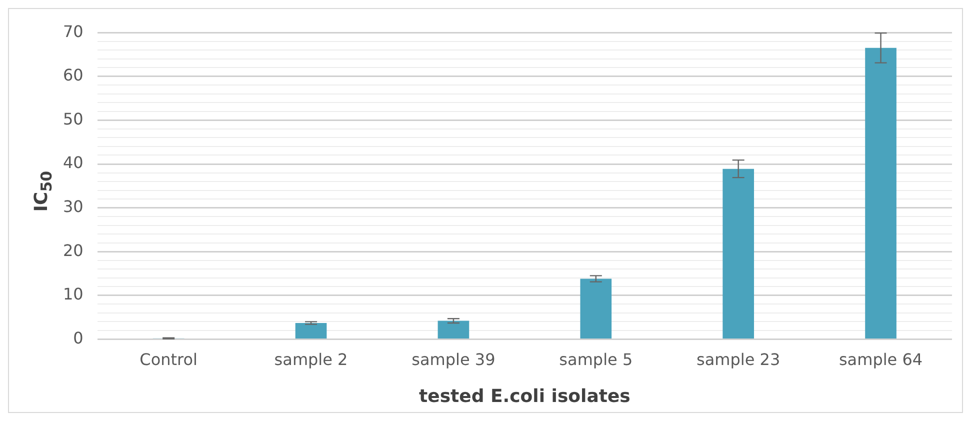  Describe the element at coordinates (311, 359) in the screenshot. I see `x-tick-label: sample 2` at that location.